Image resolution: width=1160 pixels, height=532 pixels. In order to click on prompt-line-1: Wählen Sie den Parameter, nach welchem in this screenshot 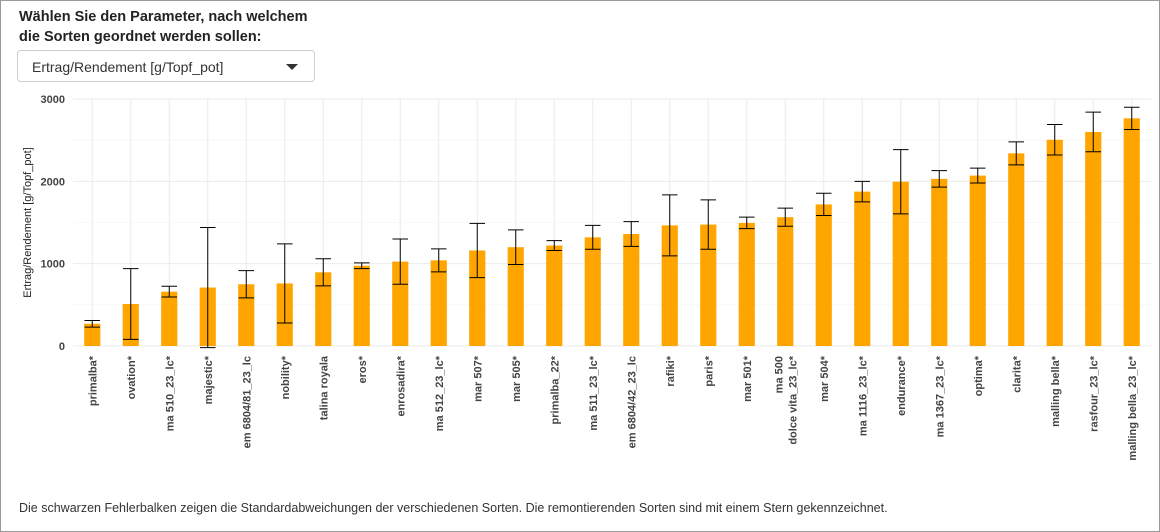, I will do `click(163, 17)`.